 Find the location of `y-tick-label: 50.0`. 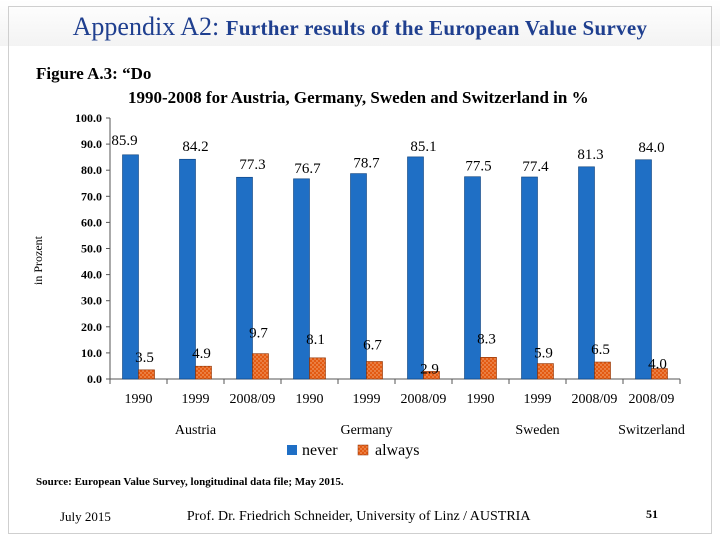

y-tick-label: 50.0 is located at coordinates (91, 249).